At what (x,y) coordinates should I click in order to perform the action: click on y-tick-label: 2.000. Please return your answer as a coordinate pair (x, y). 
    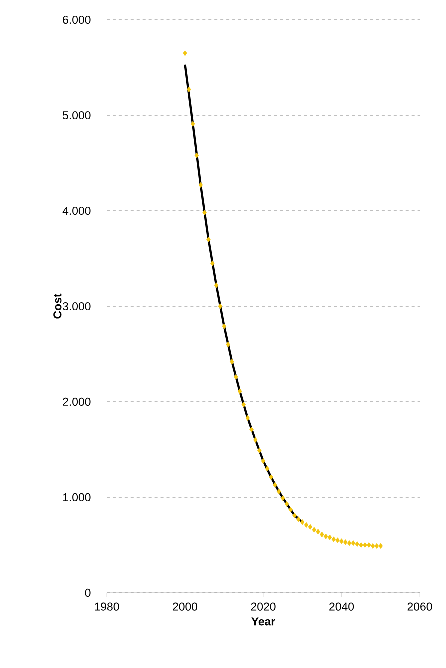
    Looking at the image, I should click on (77, 402).